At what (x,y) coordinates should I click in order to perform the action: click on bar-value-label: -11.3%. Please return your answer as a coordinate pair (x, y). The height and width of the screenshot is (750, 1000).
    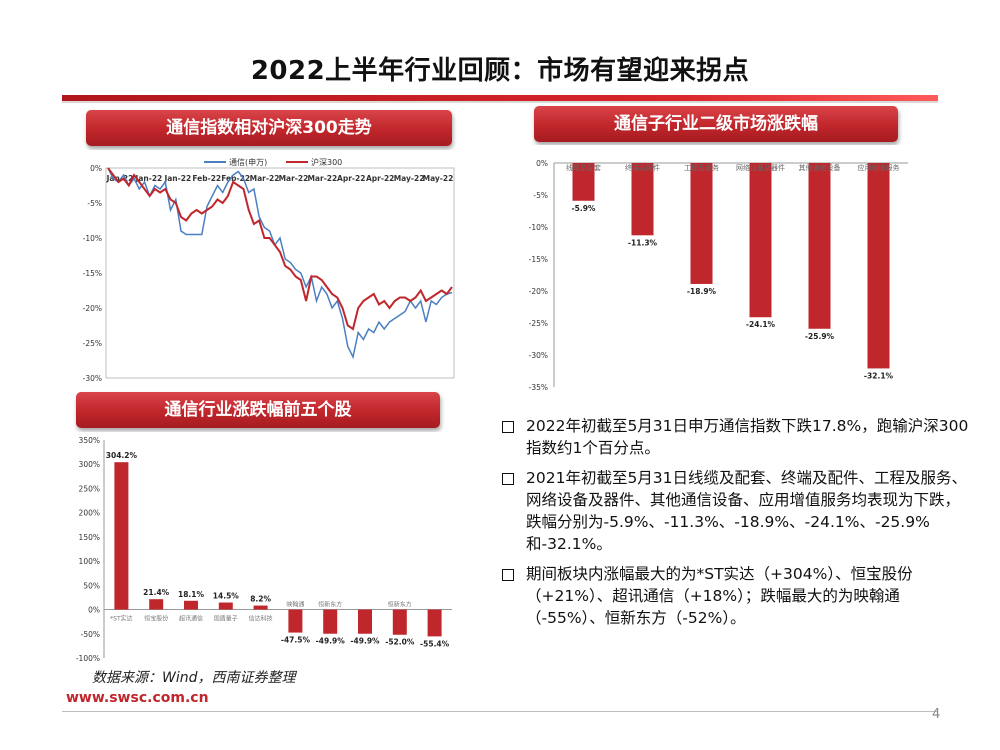
    Looking at the image, I should click on (643, 242).